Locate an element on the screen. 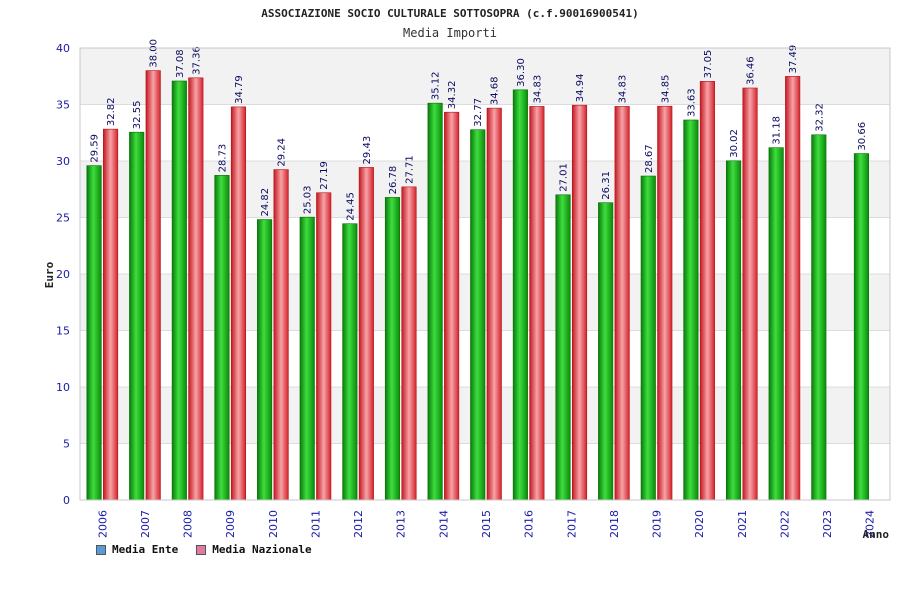 This screenshot has height=600, width=900. data-label: 24.82 is located at coordinates (265, 202).